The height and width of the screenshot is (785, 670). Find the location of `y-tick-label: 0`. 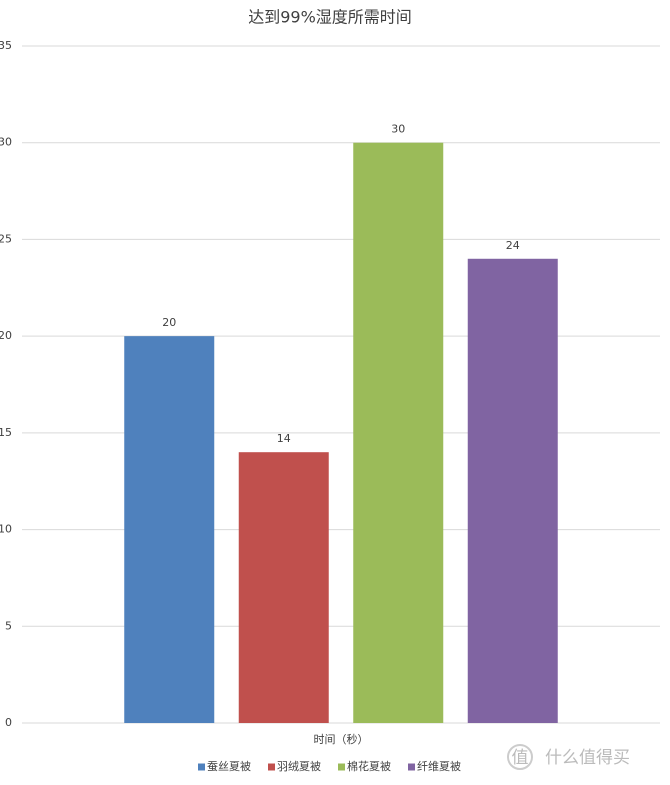

y-tick-label: 0 is located at coordinates (8, 722).